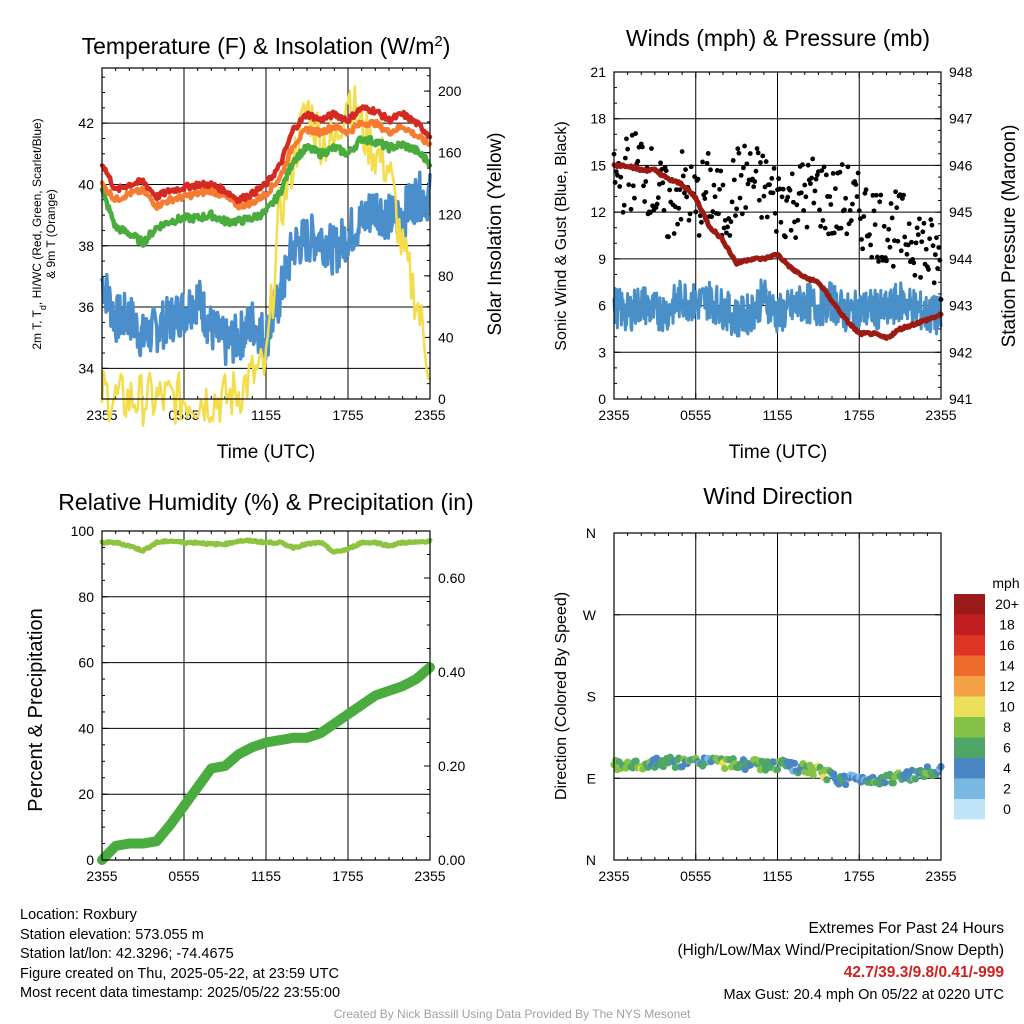 This screenshot has width=1024, height=1024. I want to click on temp-title-close: ), so click(447, 46).